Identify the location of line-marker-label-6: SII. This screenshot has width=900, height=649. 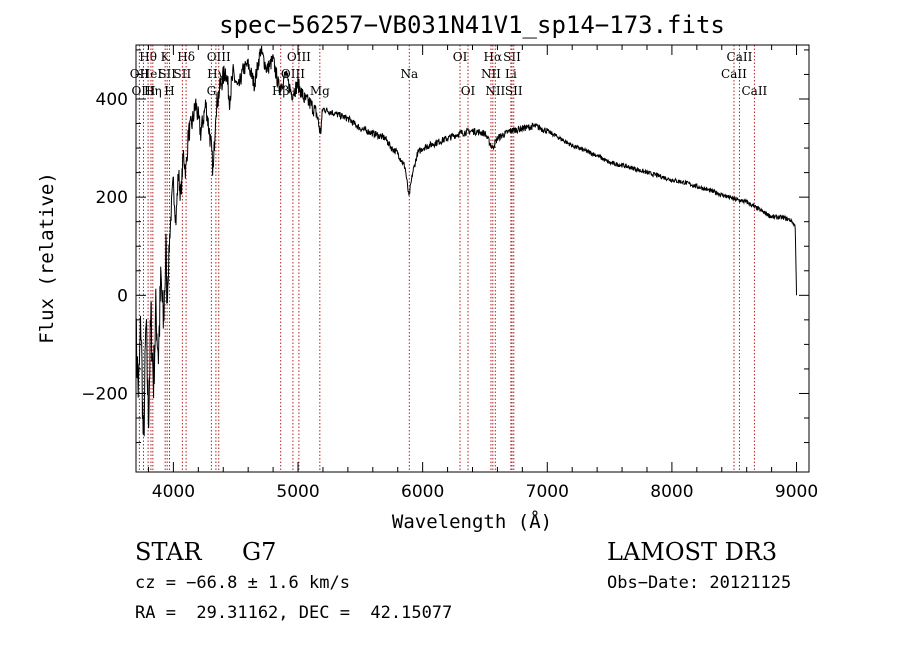
(167, 74).